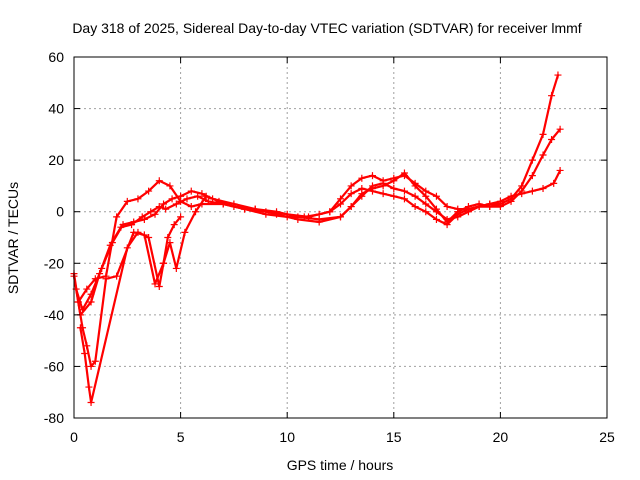 The height and width of the screenshot is (480, 640). What do you see at coordinates (342, 437) in the screenshot?
I see `x-tick-labels: 0 5 10 15 20 25` at bounding box center [342, 437].